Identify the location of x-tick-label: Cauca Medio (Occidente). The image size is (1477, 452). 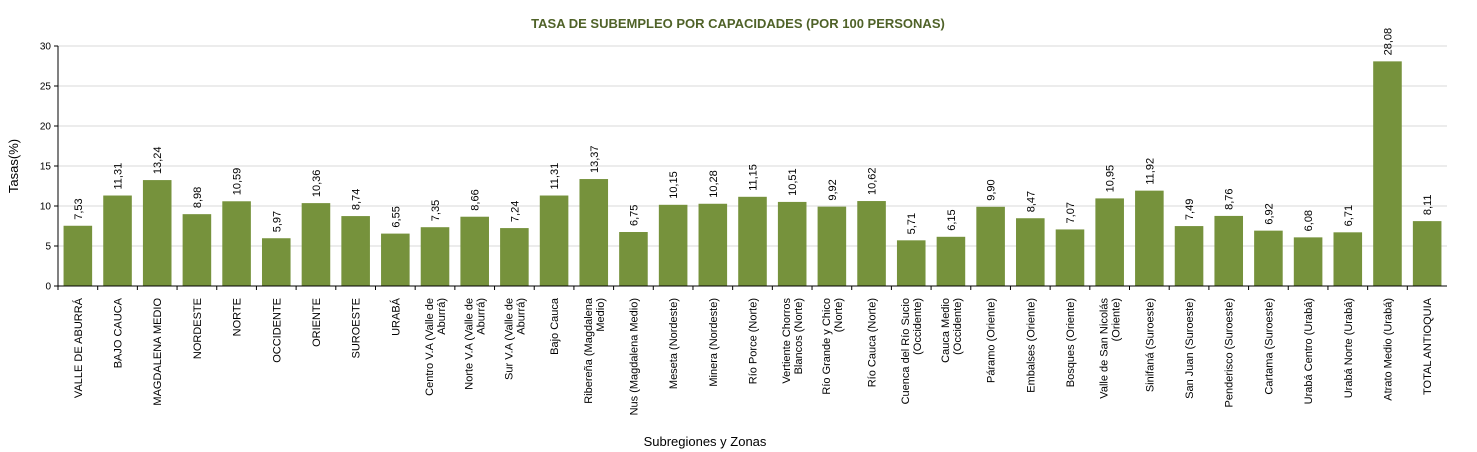
(952, 330).